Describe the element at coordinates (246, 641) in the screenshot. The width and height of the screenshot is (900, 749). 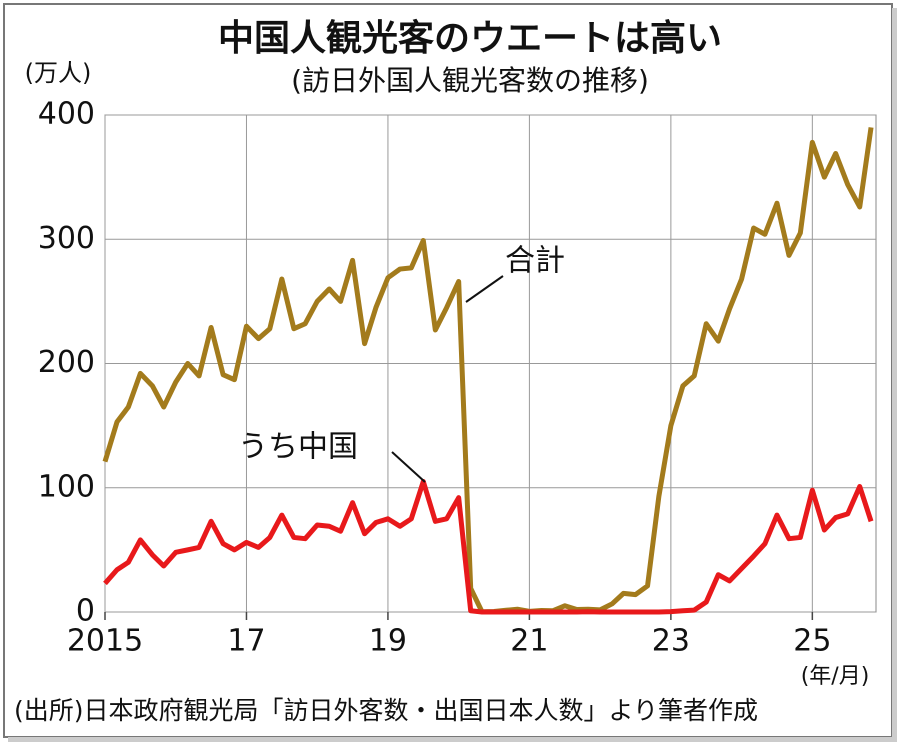
I see `x-tick-label: 17` at that location.